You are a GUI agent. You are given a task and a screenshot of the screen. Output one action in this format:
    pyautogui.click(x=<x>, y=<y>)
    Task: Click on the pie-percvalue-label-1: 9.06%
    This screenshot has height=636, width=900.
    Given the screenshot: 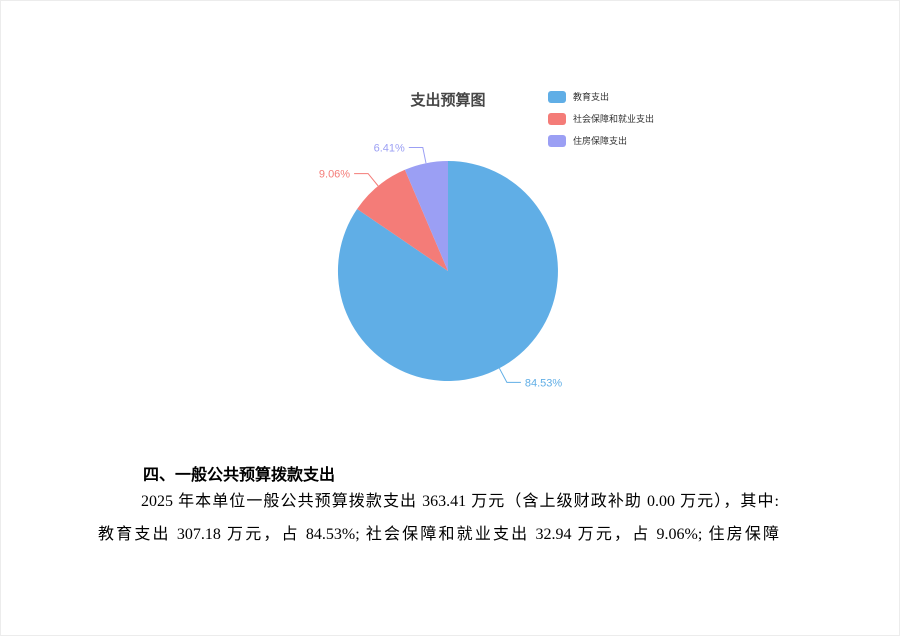 What is the action you would take?
    pyautogui.click(x=334, y=175)
    